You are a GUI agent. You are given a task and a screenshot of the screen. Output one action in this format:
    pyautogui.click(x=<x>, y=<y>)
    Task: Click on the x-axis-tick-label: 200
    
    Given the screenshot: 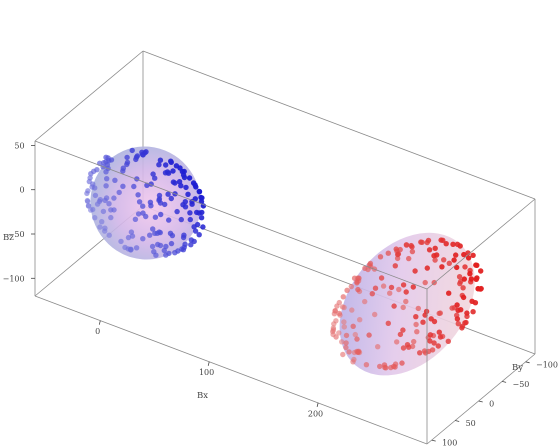 What is the action you would take?
    pyautogui.click(x=315, y=413)
    